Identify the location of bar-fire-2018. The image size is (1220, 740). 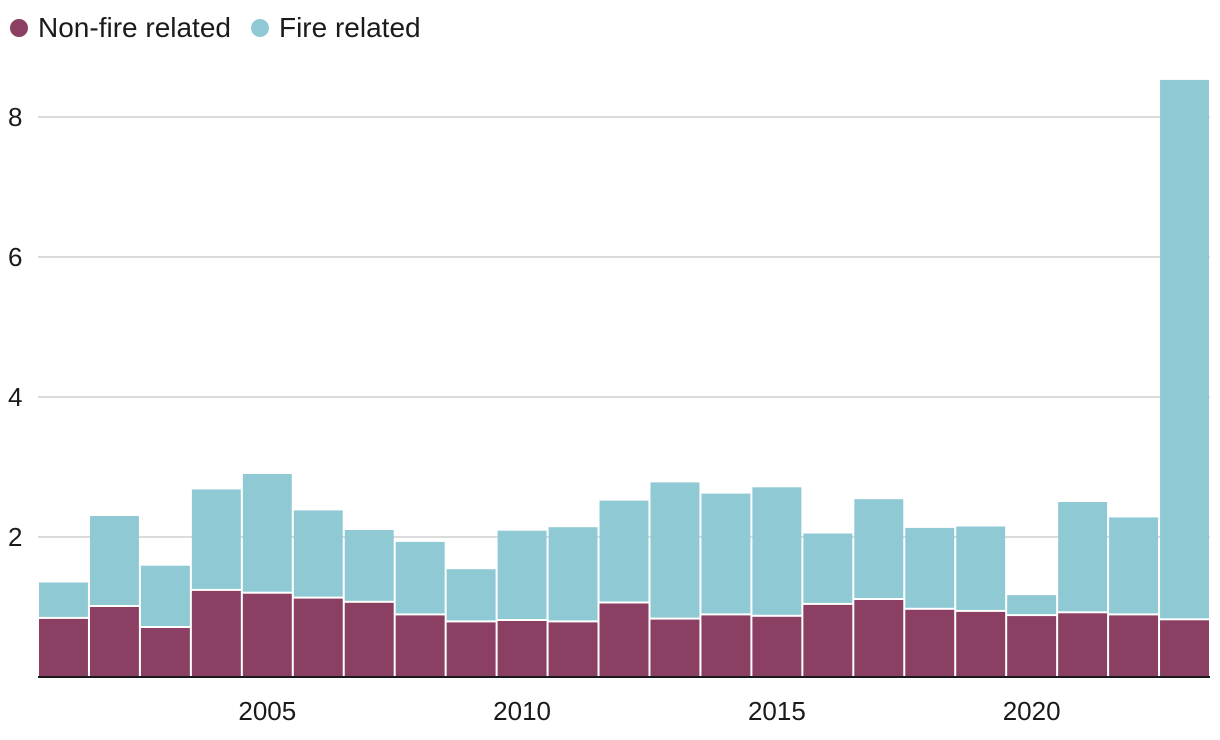
(930, 567).